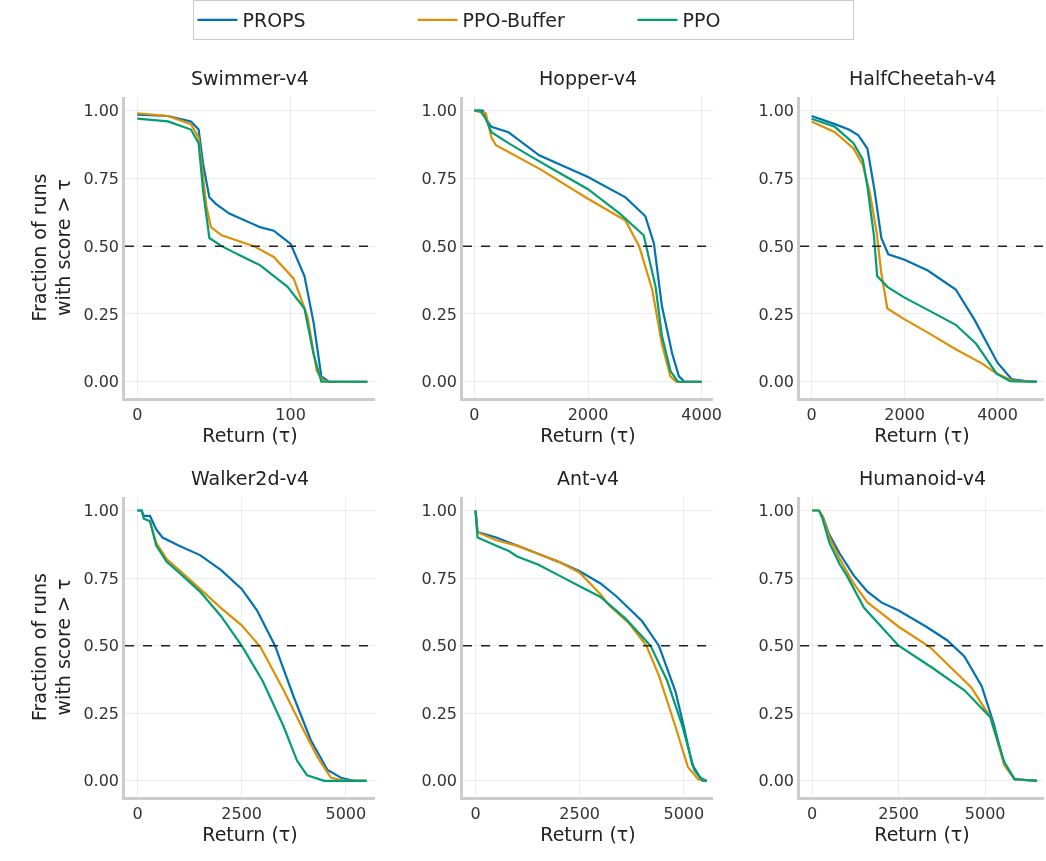 The width and height of the screenshot is (1046, 861). Describe the element at coordinates (923, 78) in the screenshot. I see `chart-title: HalfCheetah-v4` at that location.